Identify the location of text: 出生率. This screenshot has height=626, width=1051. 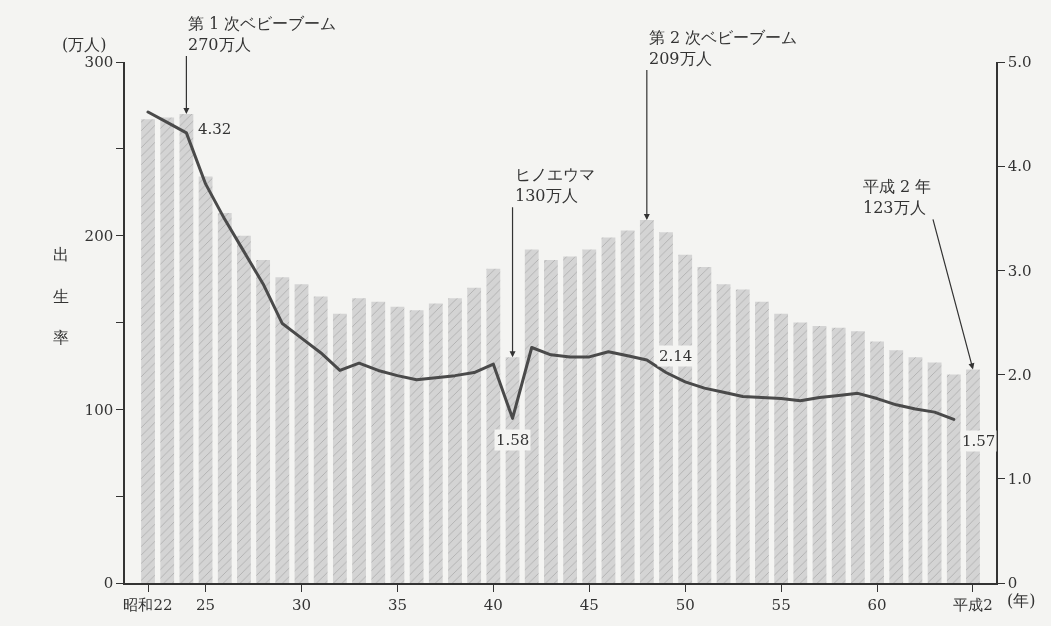
(61, 296).